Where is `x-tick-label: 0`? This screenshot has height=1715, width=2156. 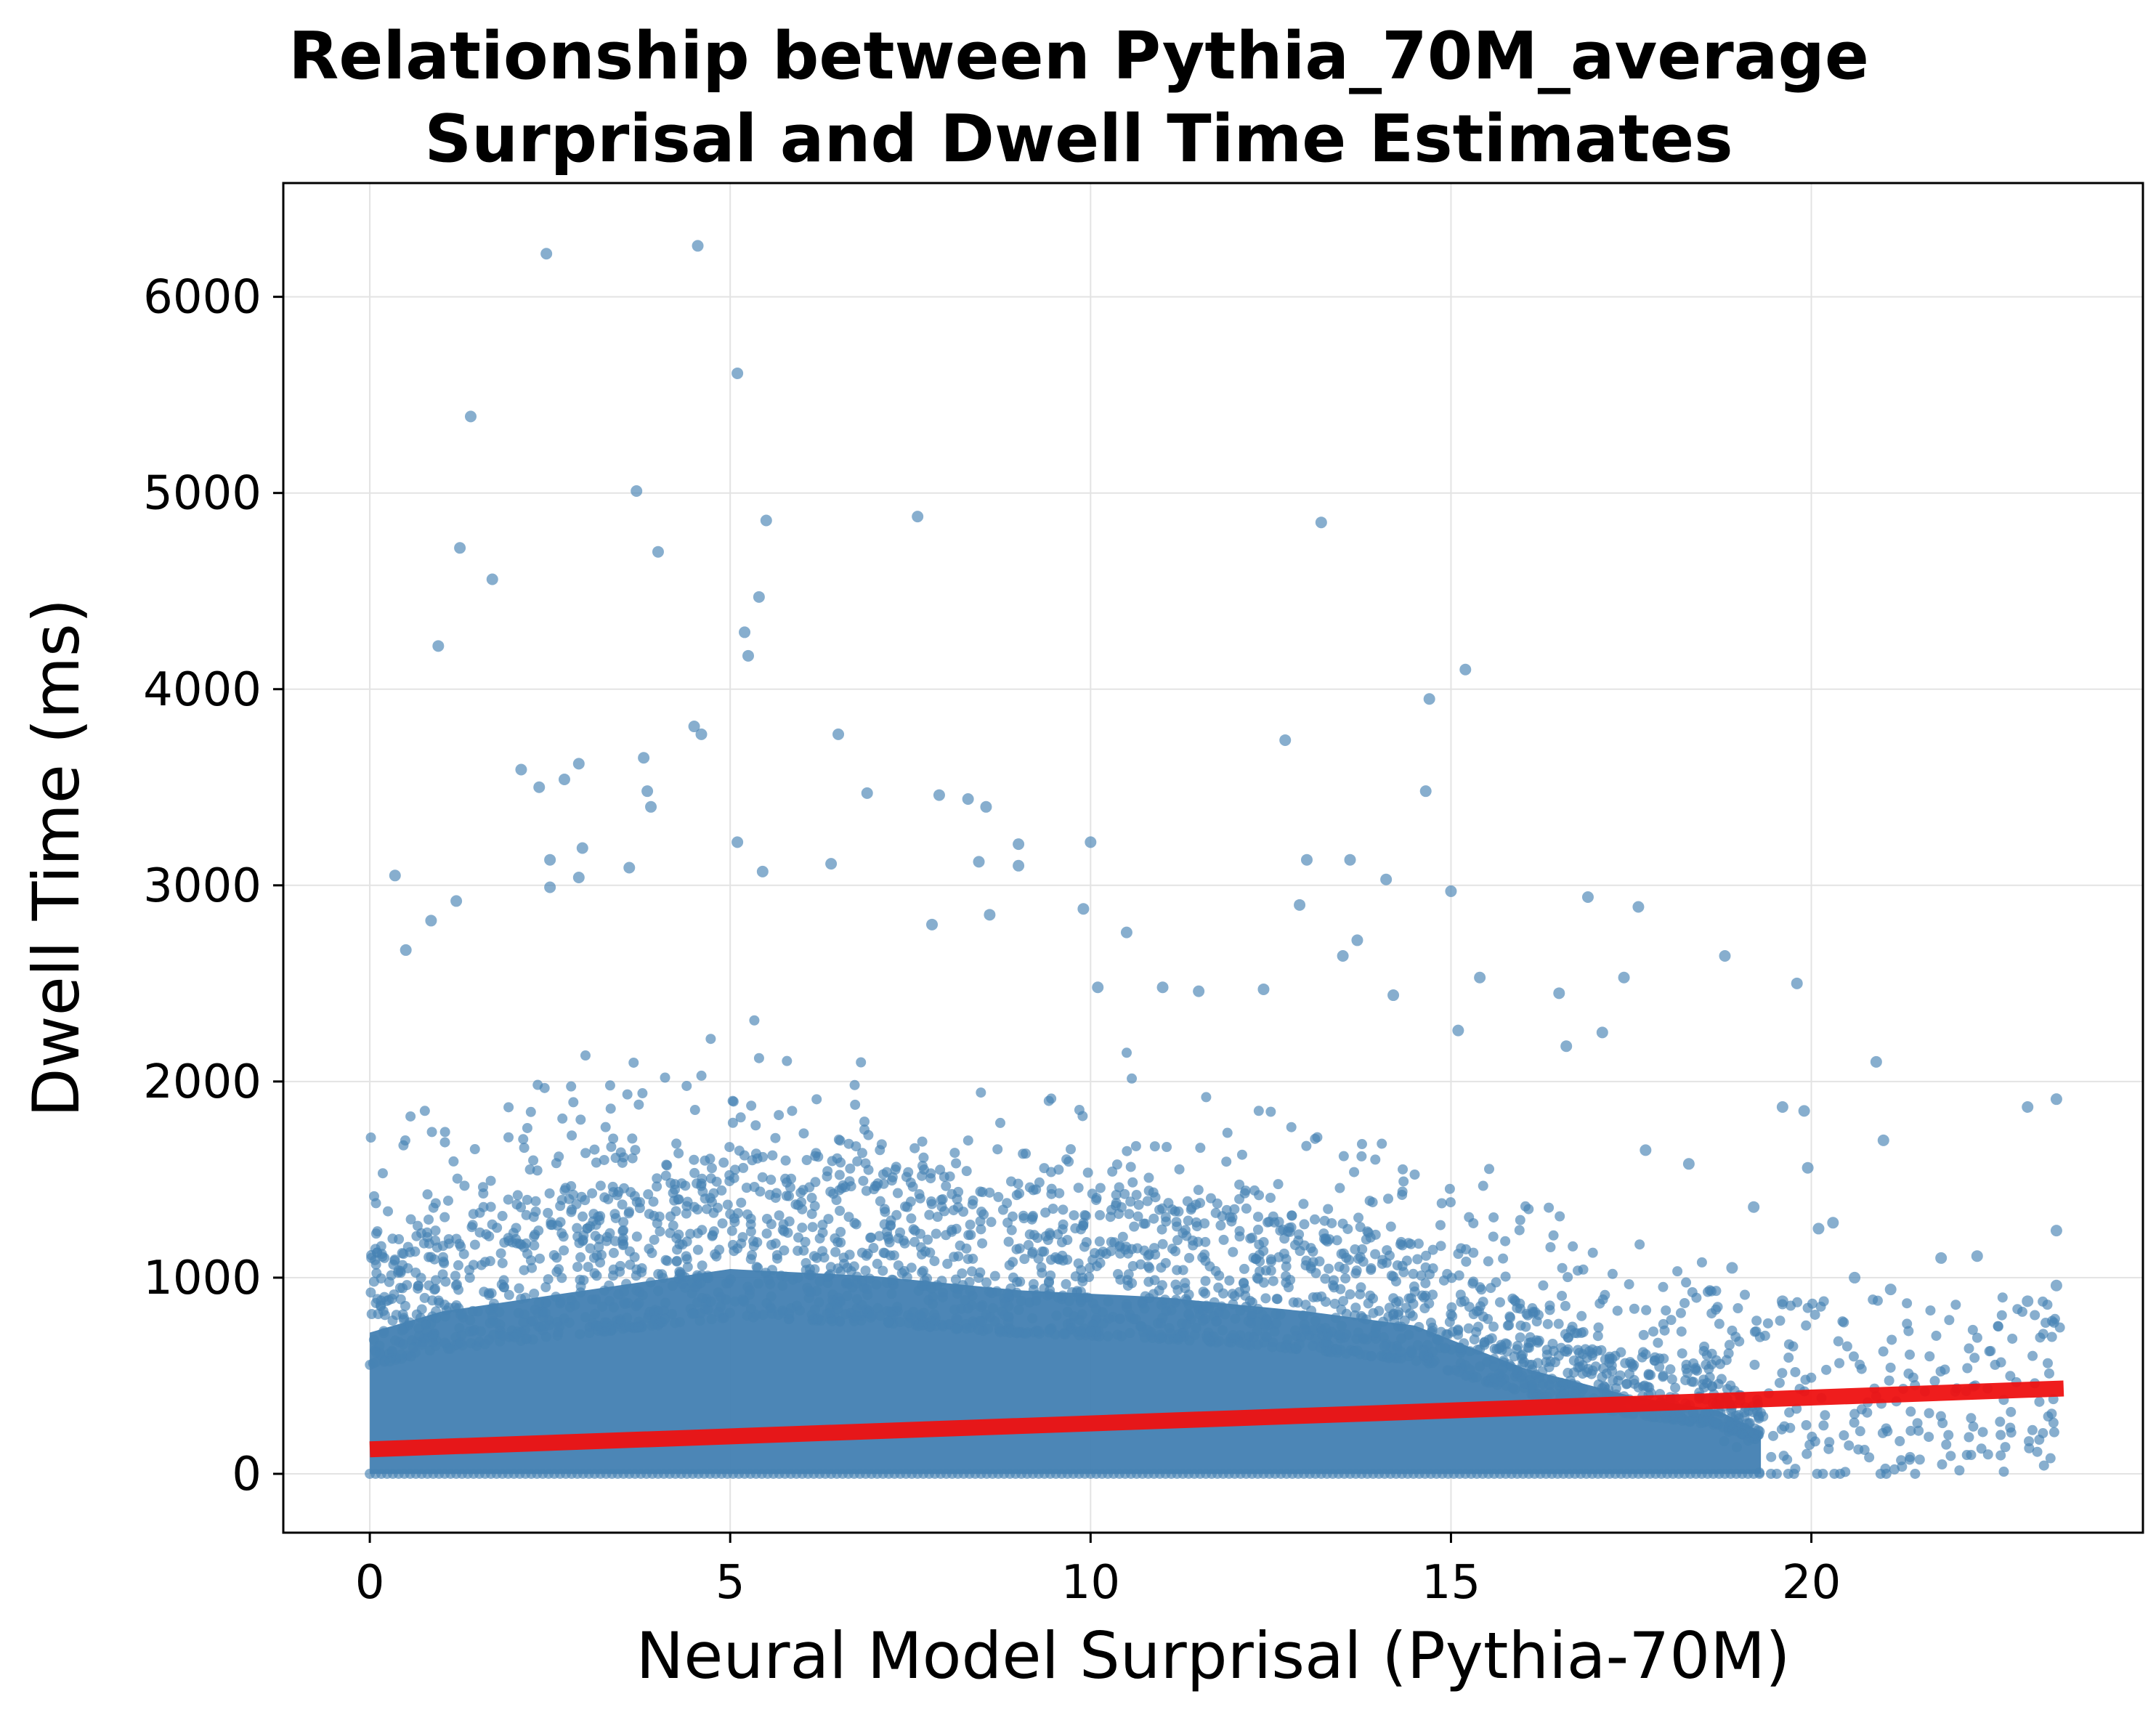 x-tick-label: 0 is located at coordinates (370, 1583).